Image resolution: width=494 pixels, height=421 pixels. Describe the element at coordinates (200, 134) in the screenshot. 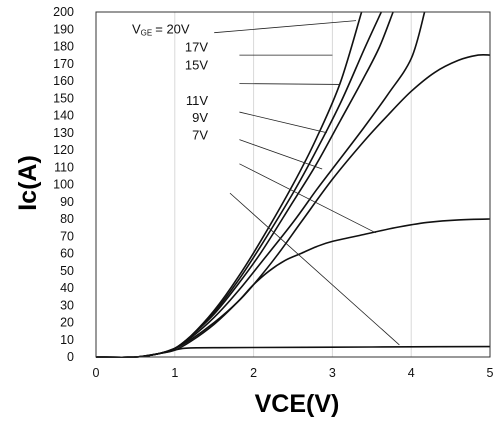

I see `curve-label-4: 7V` at that location.